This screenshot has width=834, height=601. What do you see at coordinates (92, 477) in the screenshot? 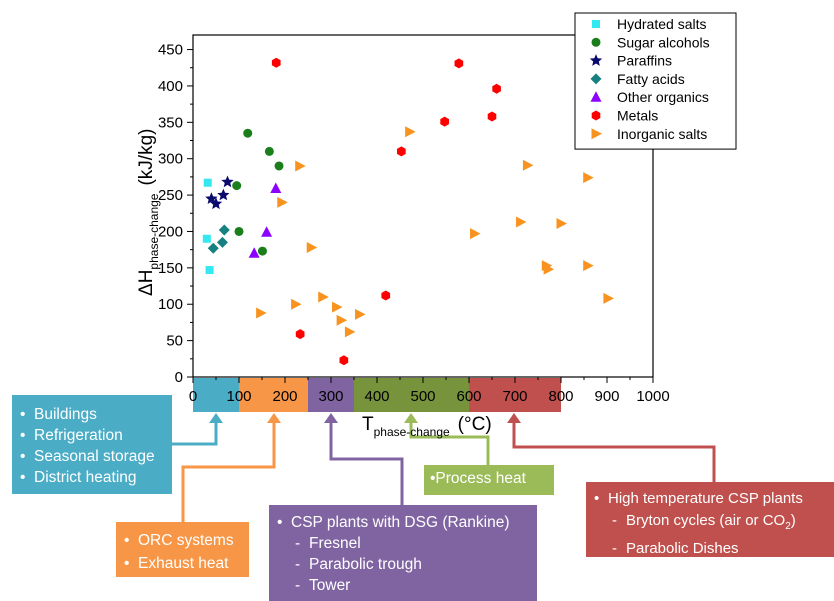
I see `callout-item: District heating` at bounding box center [92, 477].